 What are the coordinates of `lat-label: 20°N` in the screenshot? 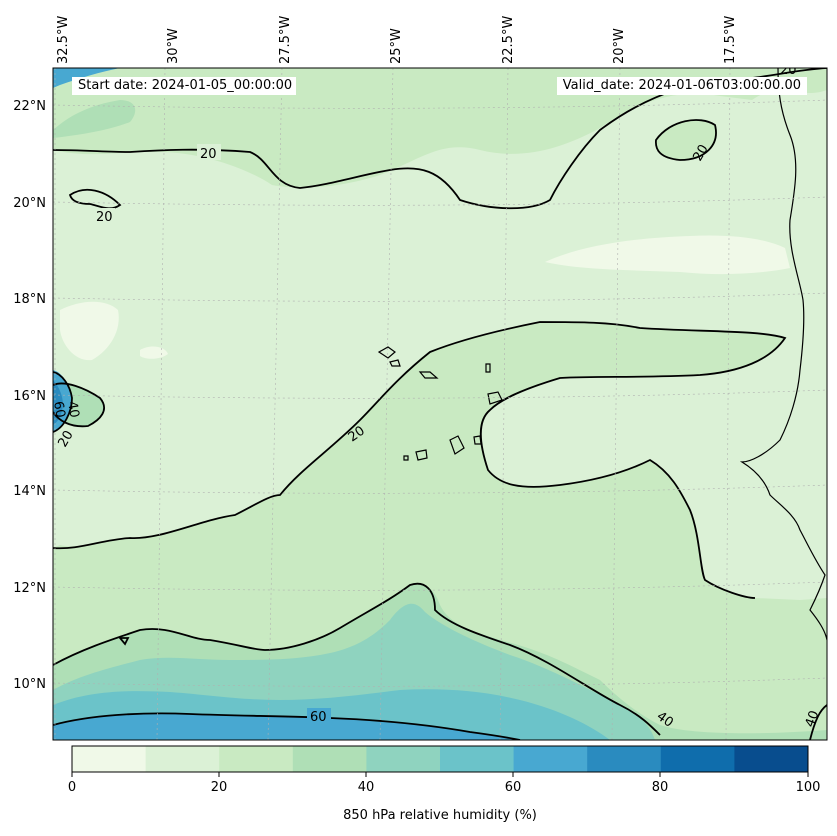 It's located at (29, 203).